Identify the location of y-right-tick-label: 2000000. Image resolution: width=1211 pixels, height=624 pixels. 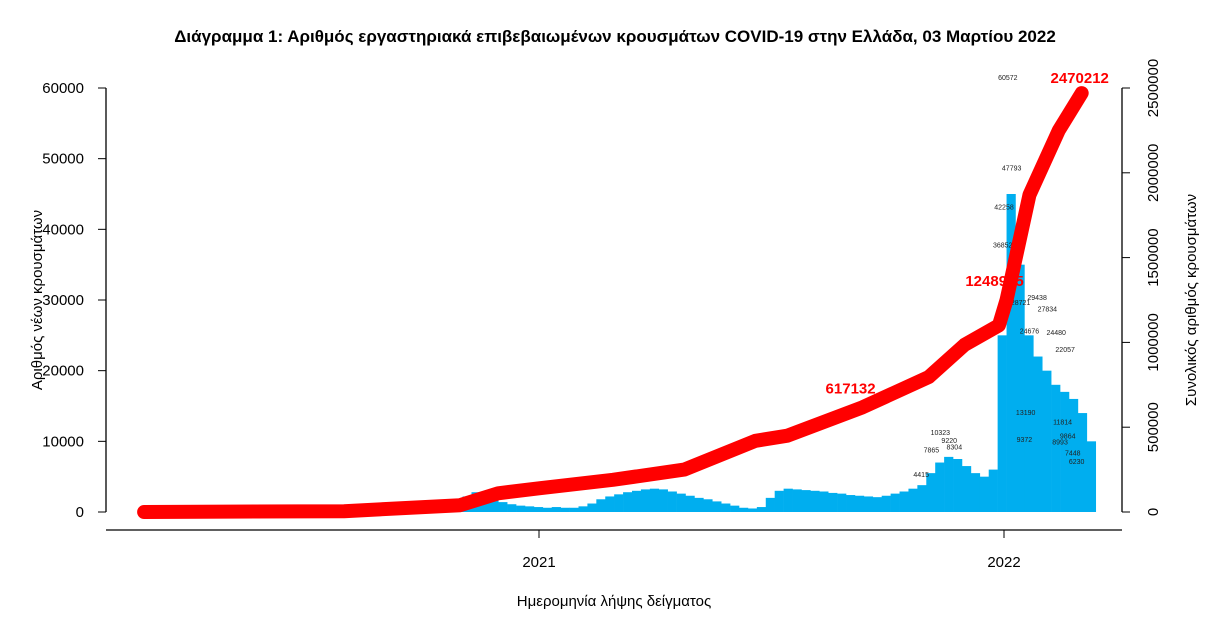
(1153, 173).